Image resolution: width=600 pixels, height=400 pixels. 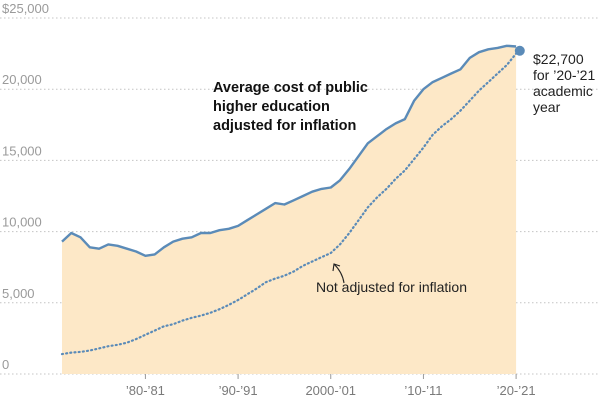 I want to click on x-tick-label: ’90-’91, so click(x=238, y=390).